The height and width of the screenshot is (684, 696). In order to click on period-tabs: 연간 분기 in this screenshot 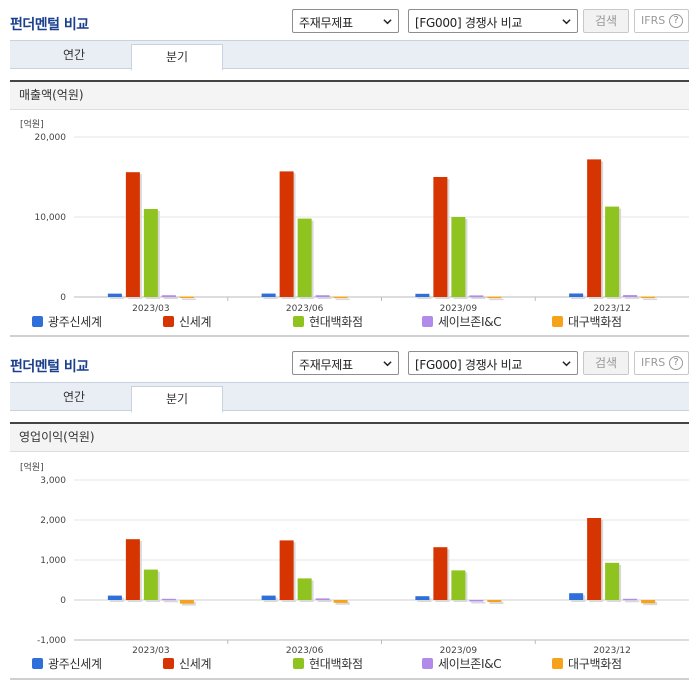, I will do `click(349, 397)`.